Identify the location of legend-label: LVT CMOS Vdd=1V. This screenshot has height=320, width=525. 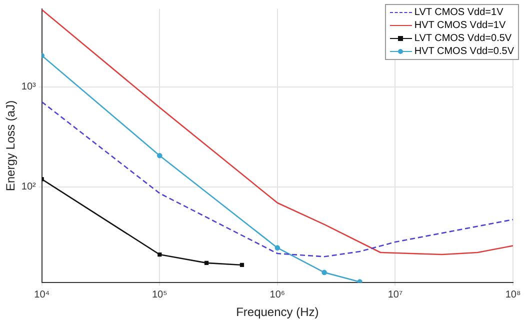
(459, 12).